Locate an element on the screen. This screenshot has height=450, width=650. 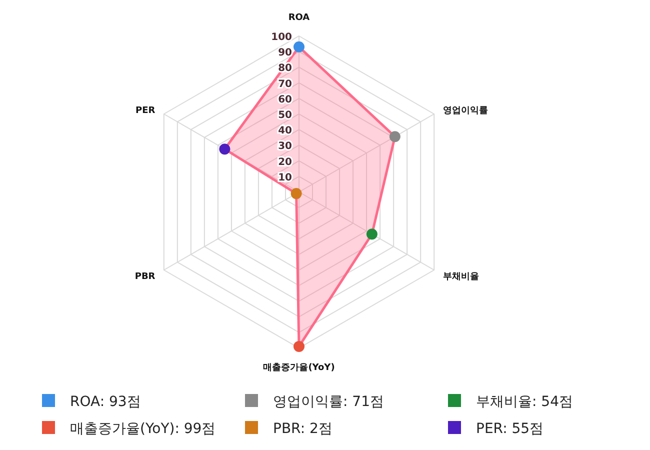
y-tick-label: 100 is located at coordinates (281, 37).